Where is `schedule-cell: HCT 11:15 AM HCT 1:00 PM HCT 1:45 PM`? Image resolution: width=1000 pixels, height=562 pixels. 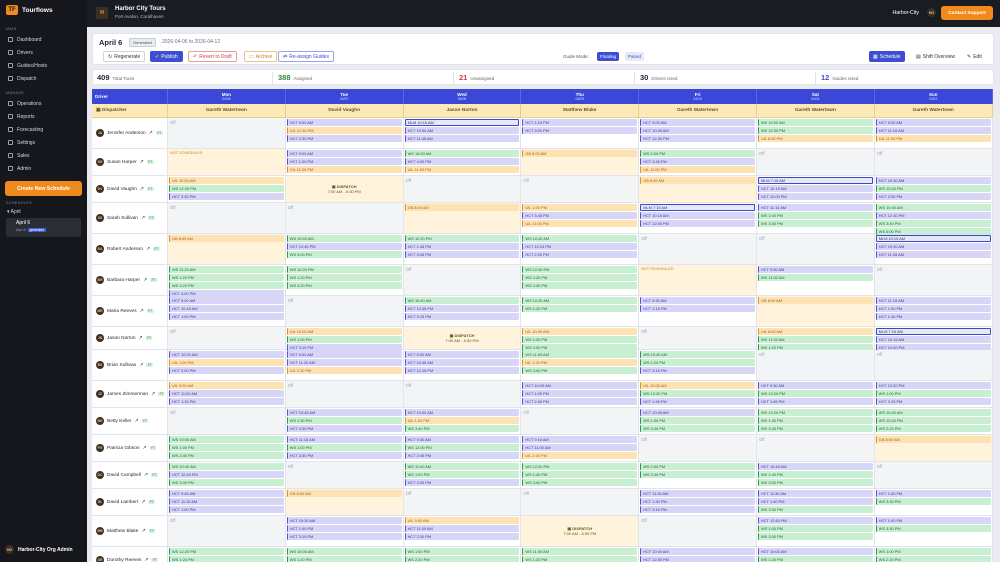
schedule-cell: HCT 11:15 AM HCT 1:00 PM HCT 1:45 PM is located at coordinates (934, 311).